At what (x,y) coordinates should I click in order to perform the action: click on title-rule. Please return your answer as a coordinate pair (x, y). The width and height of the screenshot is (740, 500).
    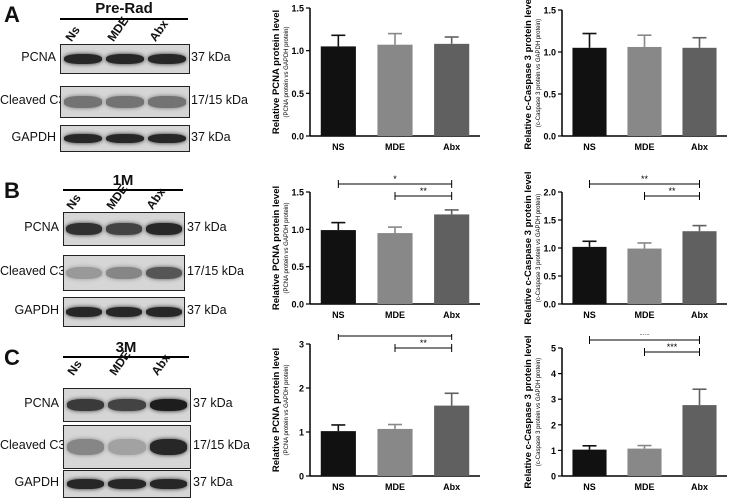
    Looking at the image, I should click on (126, 357).